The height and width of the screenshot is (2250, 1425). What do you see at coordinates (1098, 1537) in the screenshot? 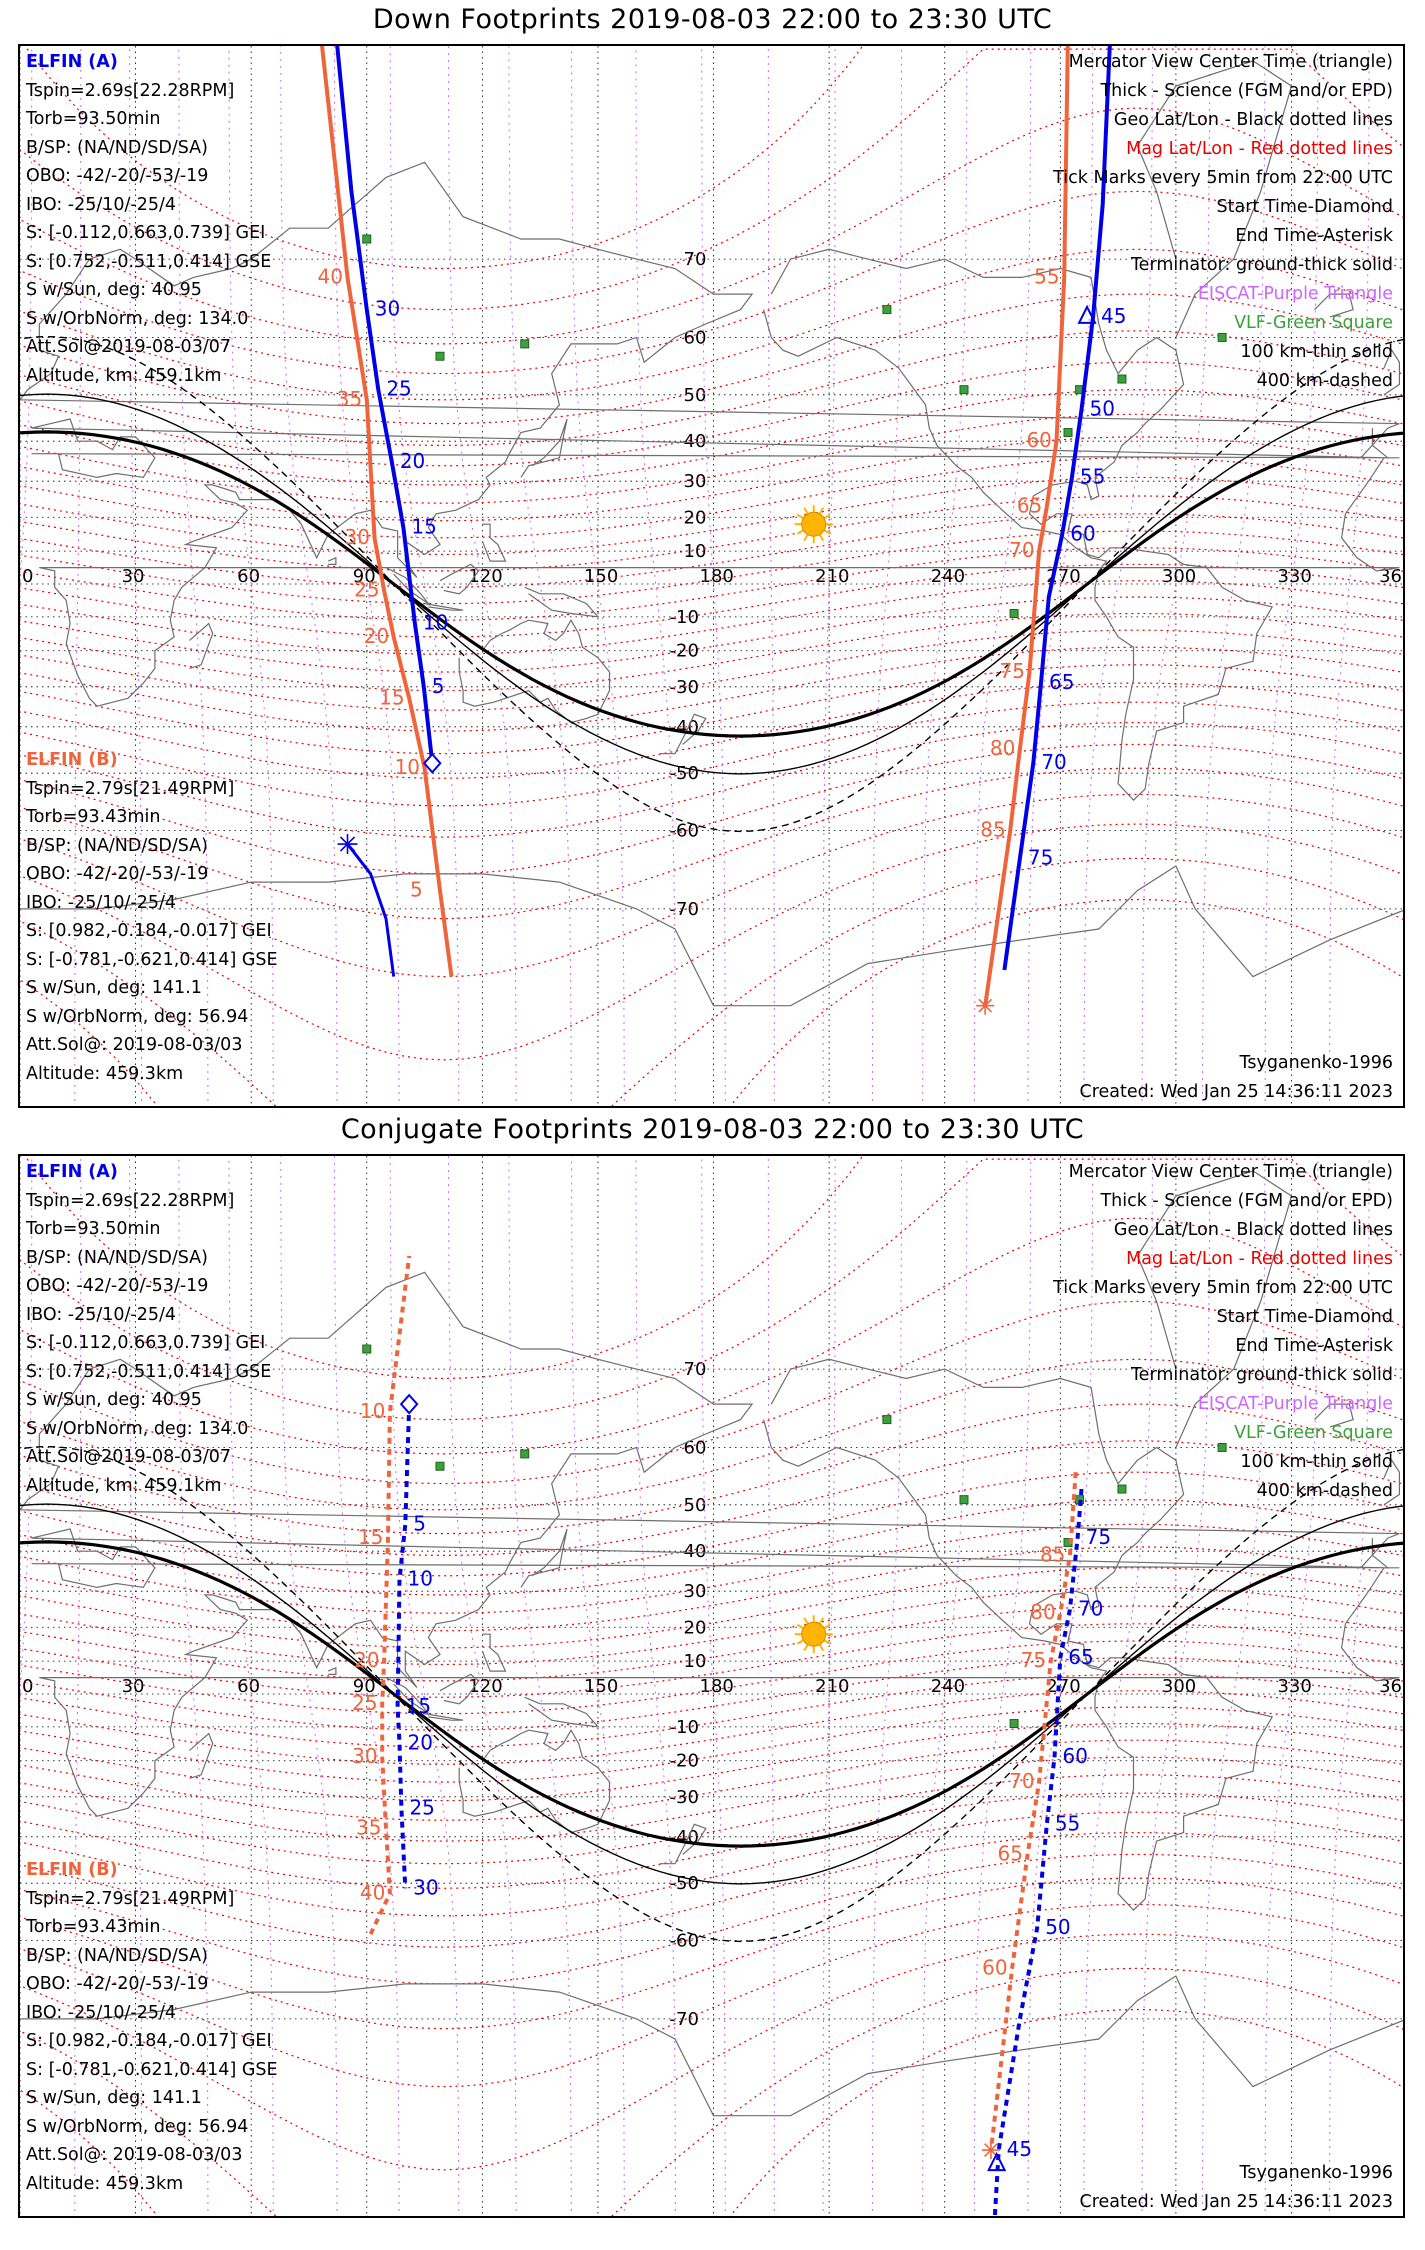
I see `elfin-a-tick-label: 75` at bounding box center [1098, 1537].